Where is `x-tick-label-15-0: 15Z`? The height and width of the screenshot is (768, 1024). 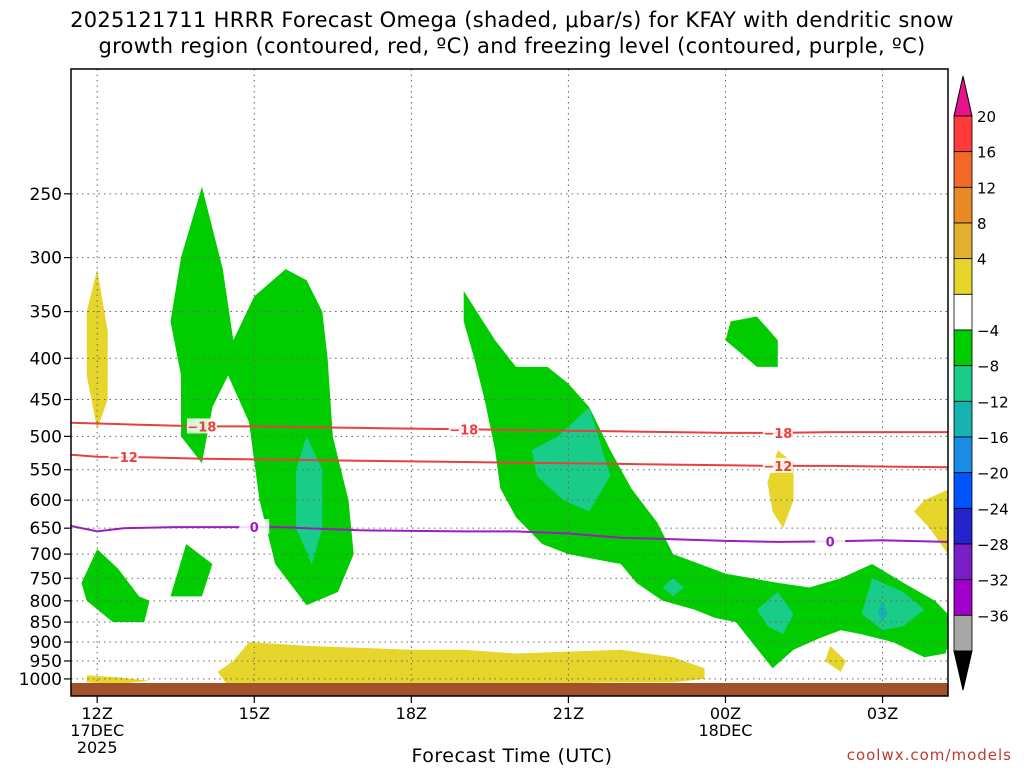
x-tick-label-15-0: 15Z is located at coordinates (254, 713).